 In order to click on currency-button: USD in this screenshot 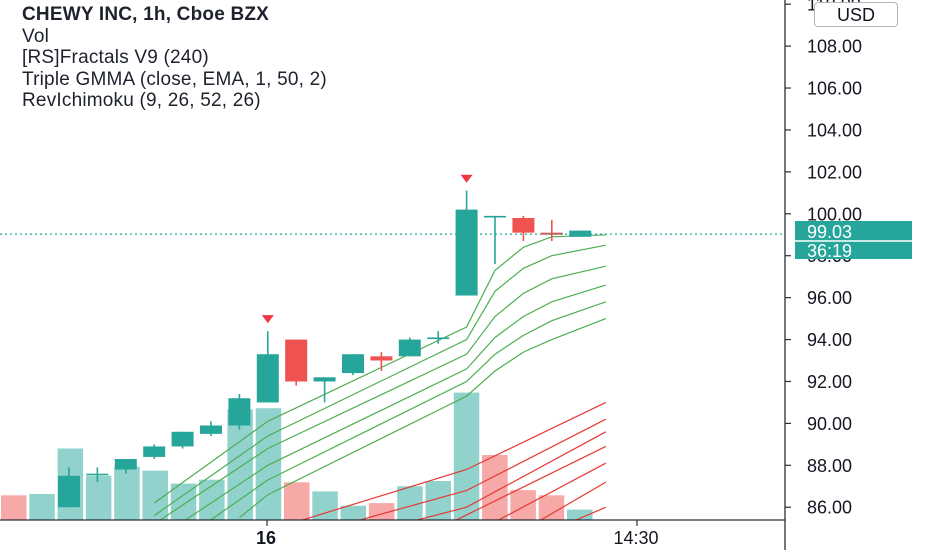, I will do `click(856, 14)`.